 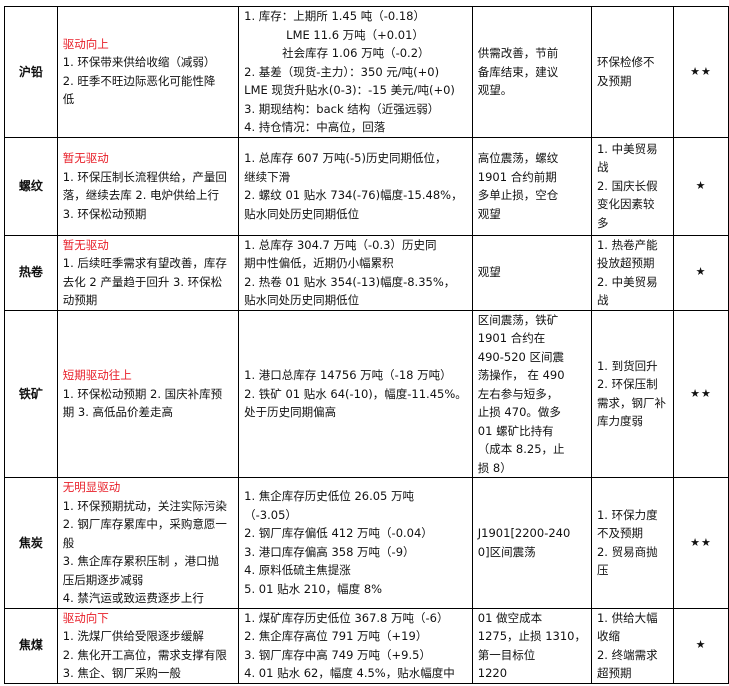 I want to click on cell-line: 期中性偏低，近期仍小幅累积, so click(x=319, y=263).